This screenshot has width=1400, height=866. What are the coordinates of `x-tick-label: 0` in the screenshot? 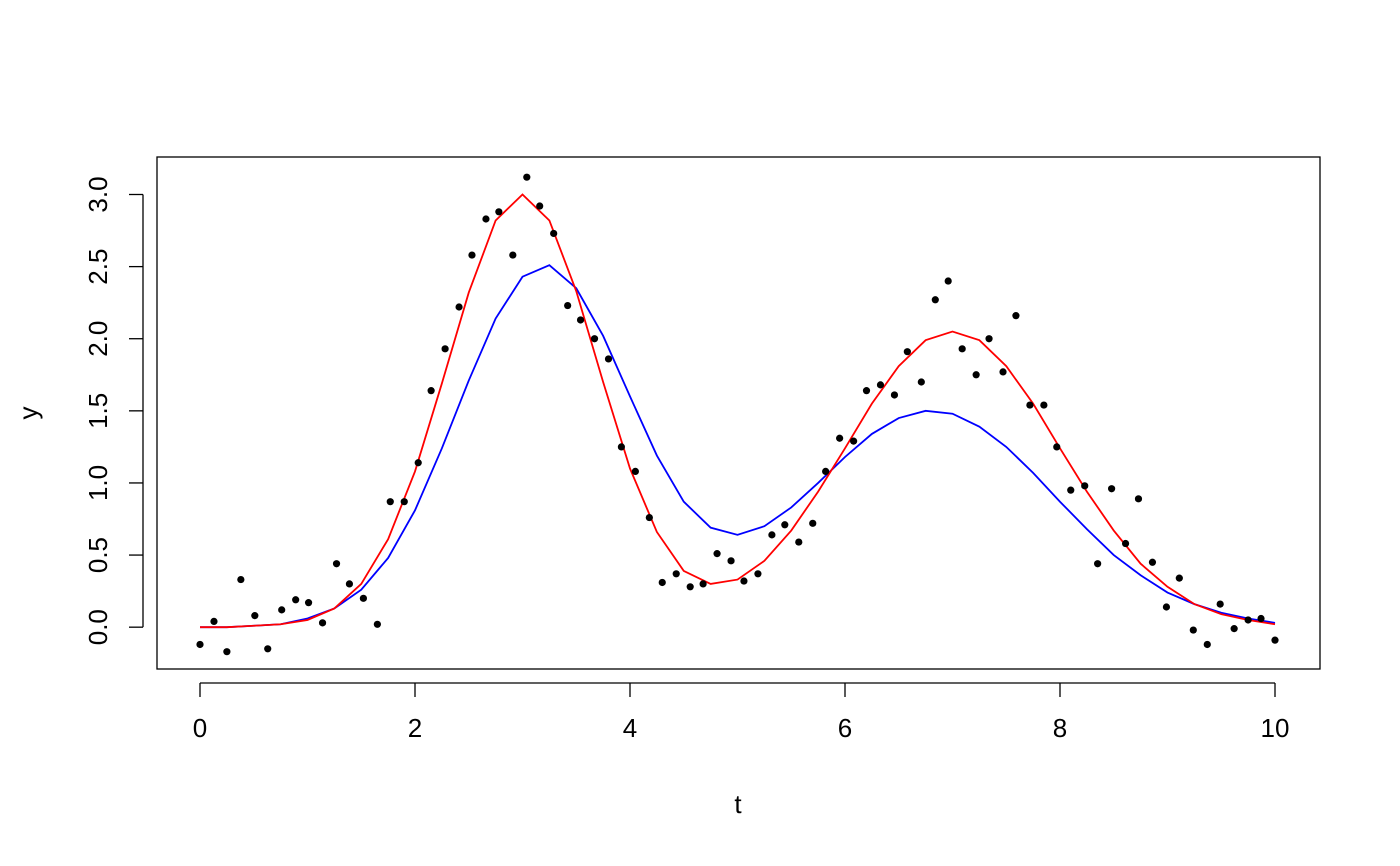 It's located at (200, 728).